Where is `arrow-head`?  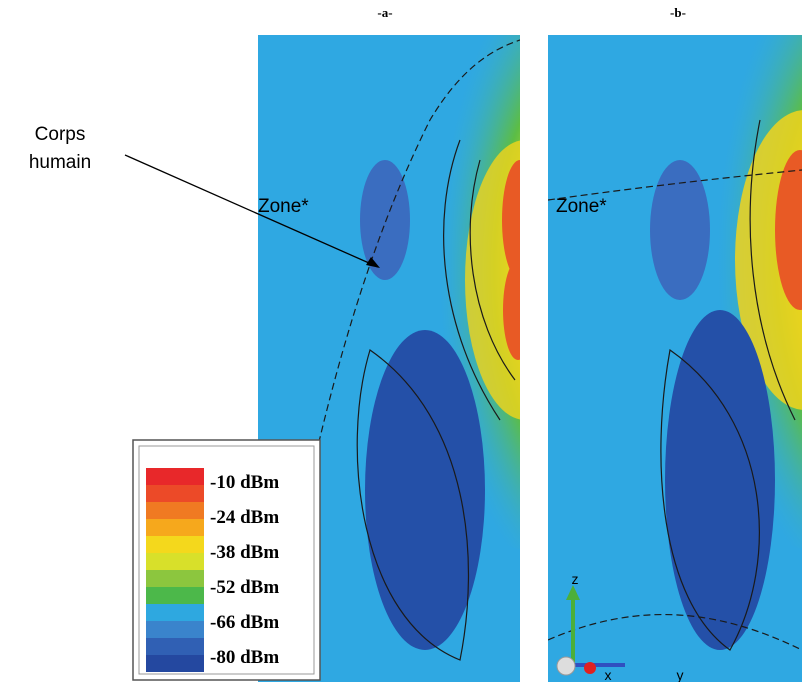
arrow-head is located at coordinates (373, 262).